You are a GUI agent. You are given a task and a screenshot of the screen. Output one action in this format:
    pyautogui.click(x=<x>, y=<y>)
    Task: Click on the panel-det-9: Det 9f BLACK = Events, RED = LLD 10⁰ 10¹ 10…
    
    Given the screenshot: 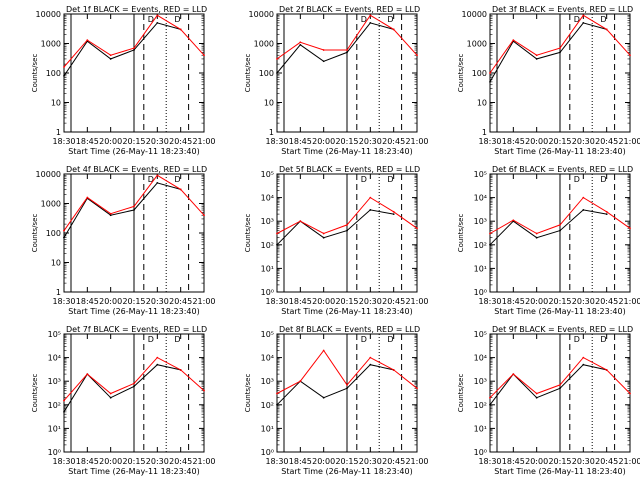 What is the action you would take?
    pyautogui.click(x=548, y=400)
    